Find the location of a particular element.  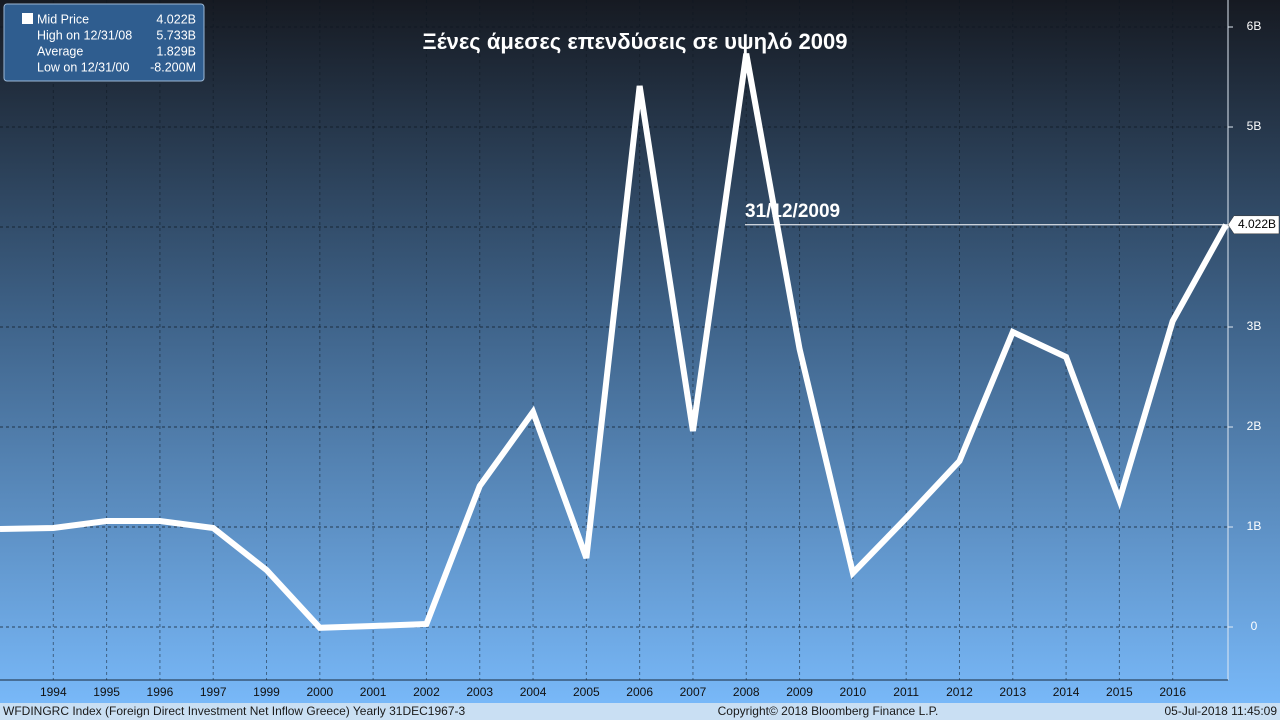

footer-right: 05-Jul-2018 11:45:09 is located at coordinates (1220, 711).